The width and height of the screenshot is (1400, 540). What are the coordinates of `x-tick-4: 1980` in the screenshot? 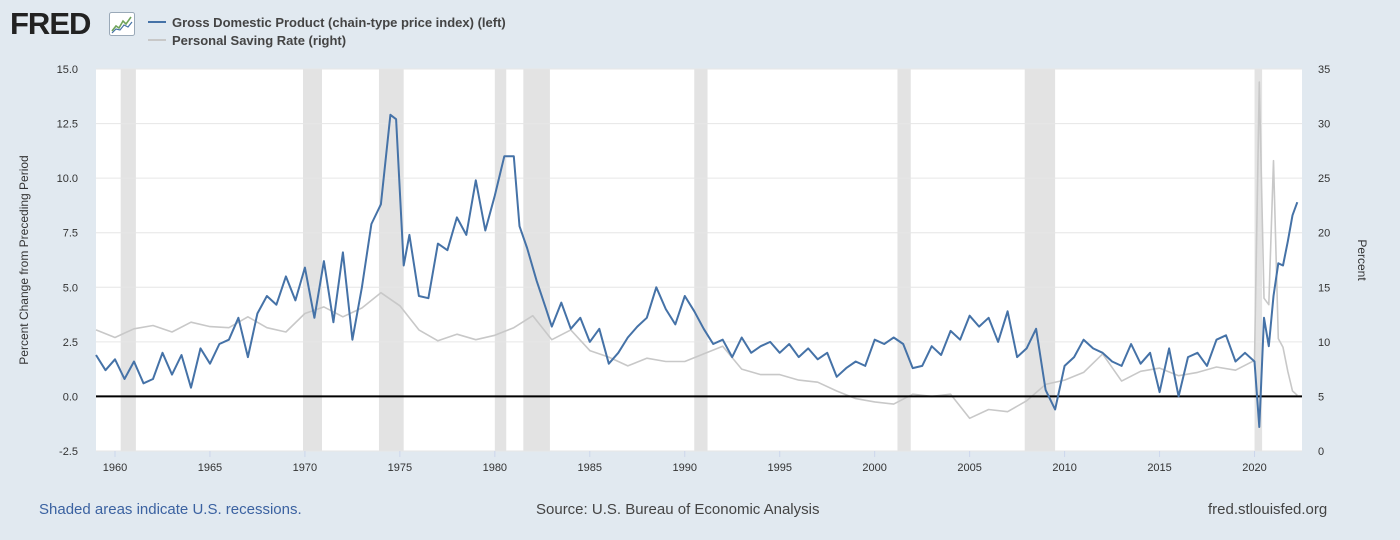 It's located at (495, 468).